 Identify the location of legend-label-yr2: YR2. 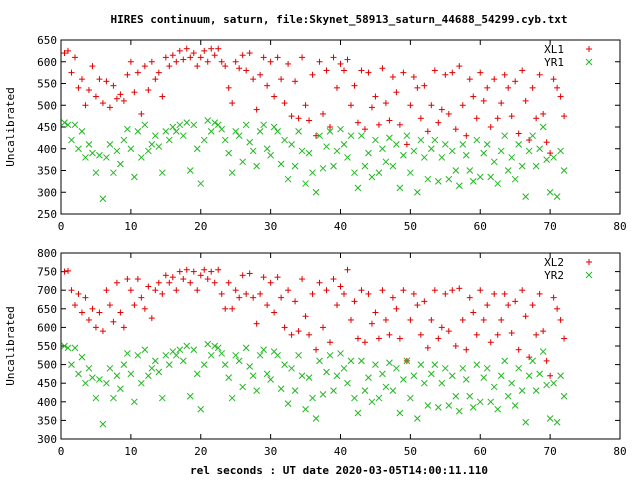
(554, 275).